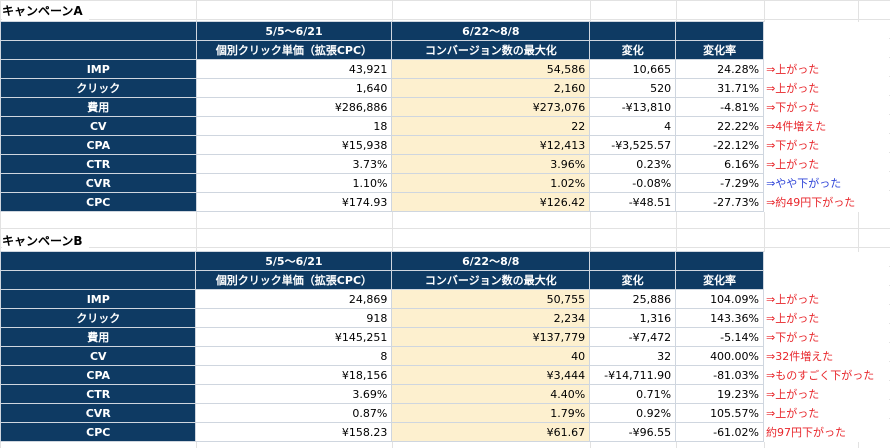 The height and width of the screenshot is (448, 890). What do you see at coordinates (294, 202) in the screenshot?
I see `period1-value: ¥174.93` at bounding box center [294, 202].